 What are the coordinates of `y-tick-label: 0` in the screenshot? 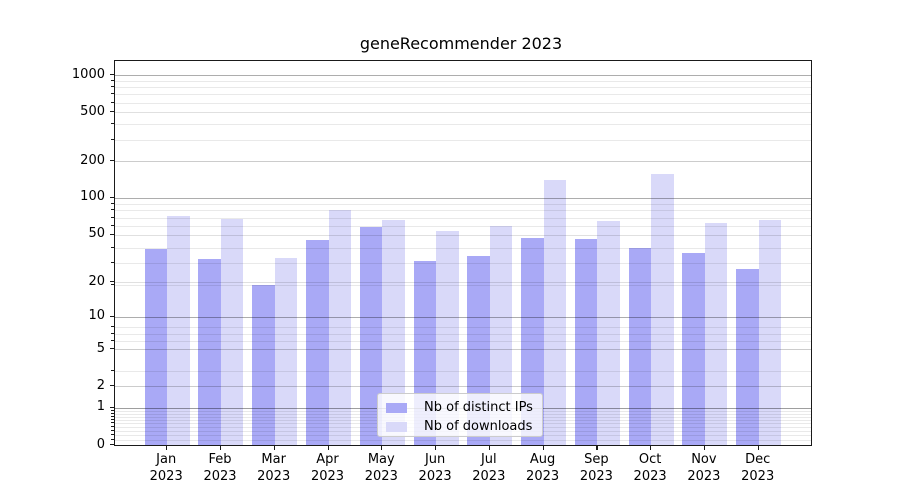 It's located at (100, 444).